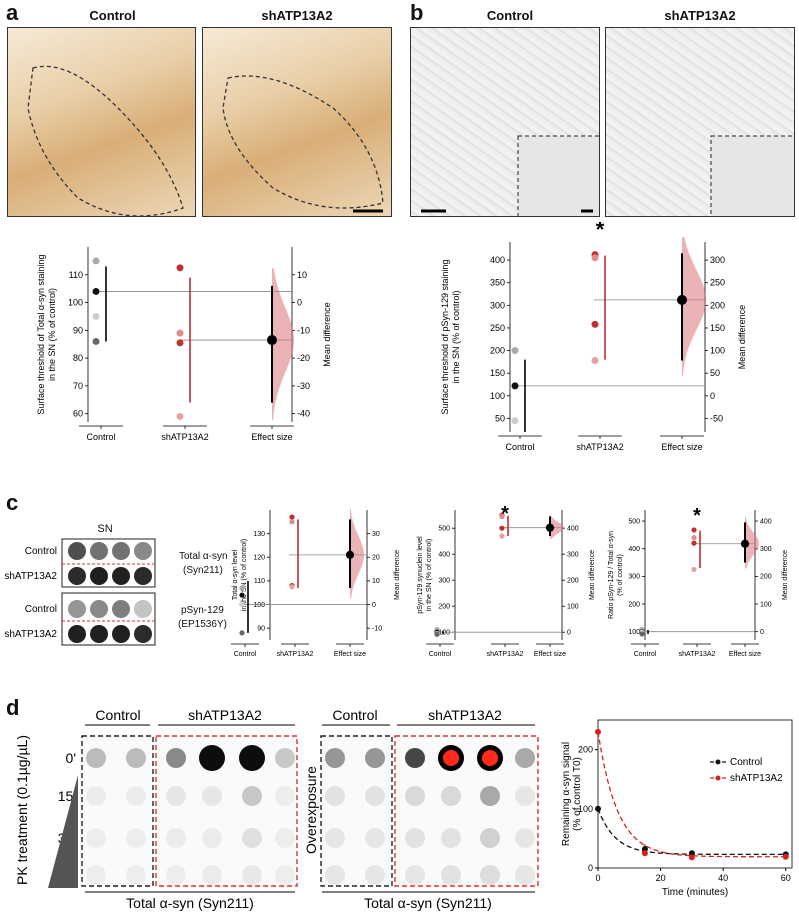  What do you see at coordinates (376, 534) in the screenshot?
I see `y2-tick-label: 30` at bounding box center [376, 534].